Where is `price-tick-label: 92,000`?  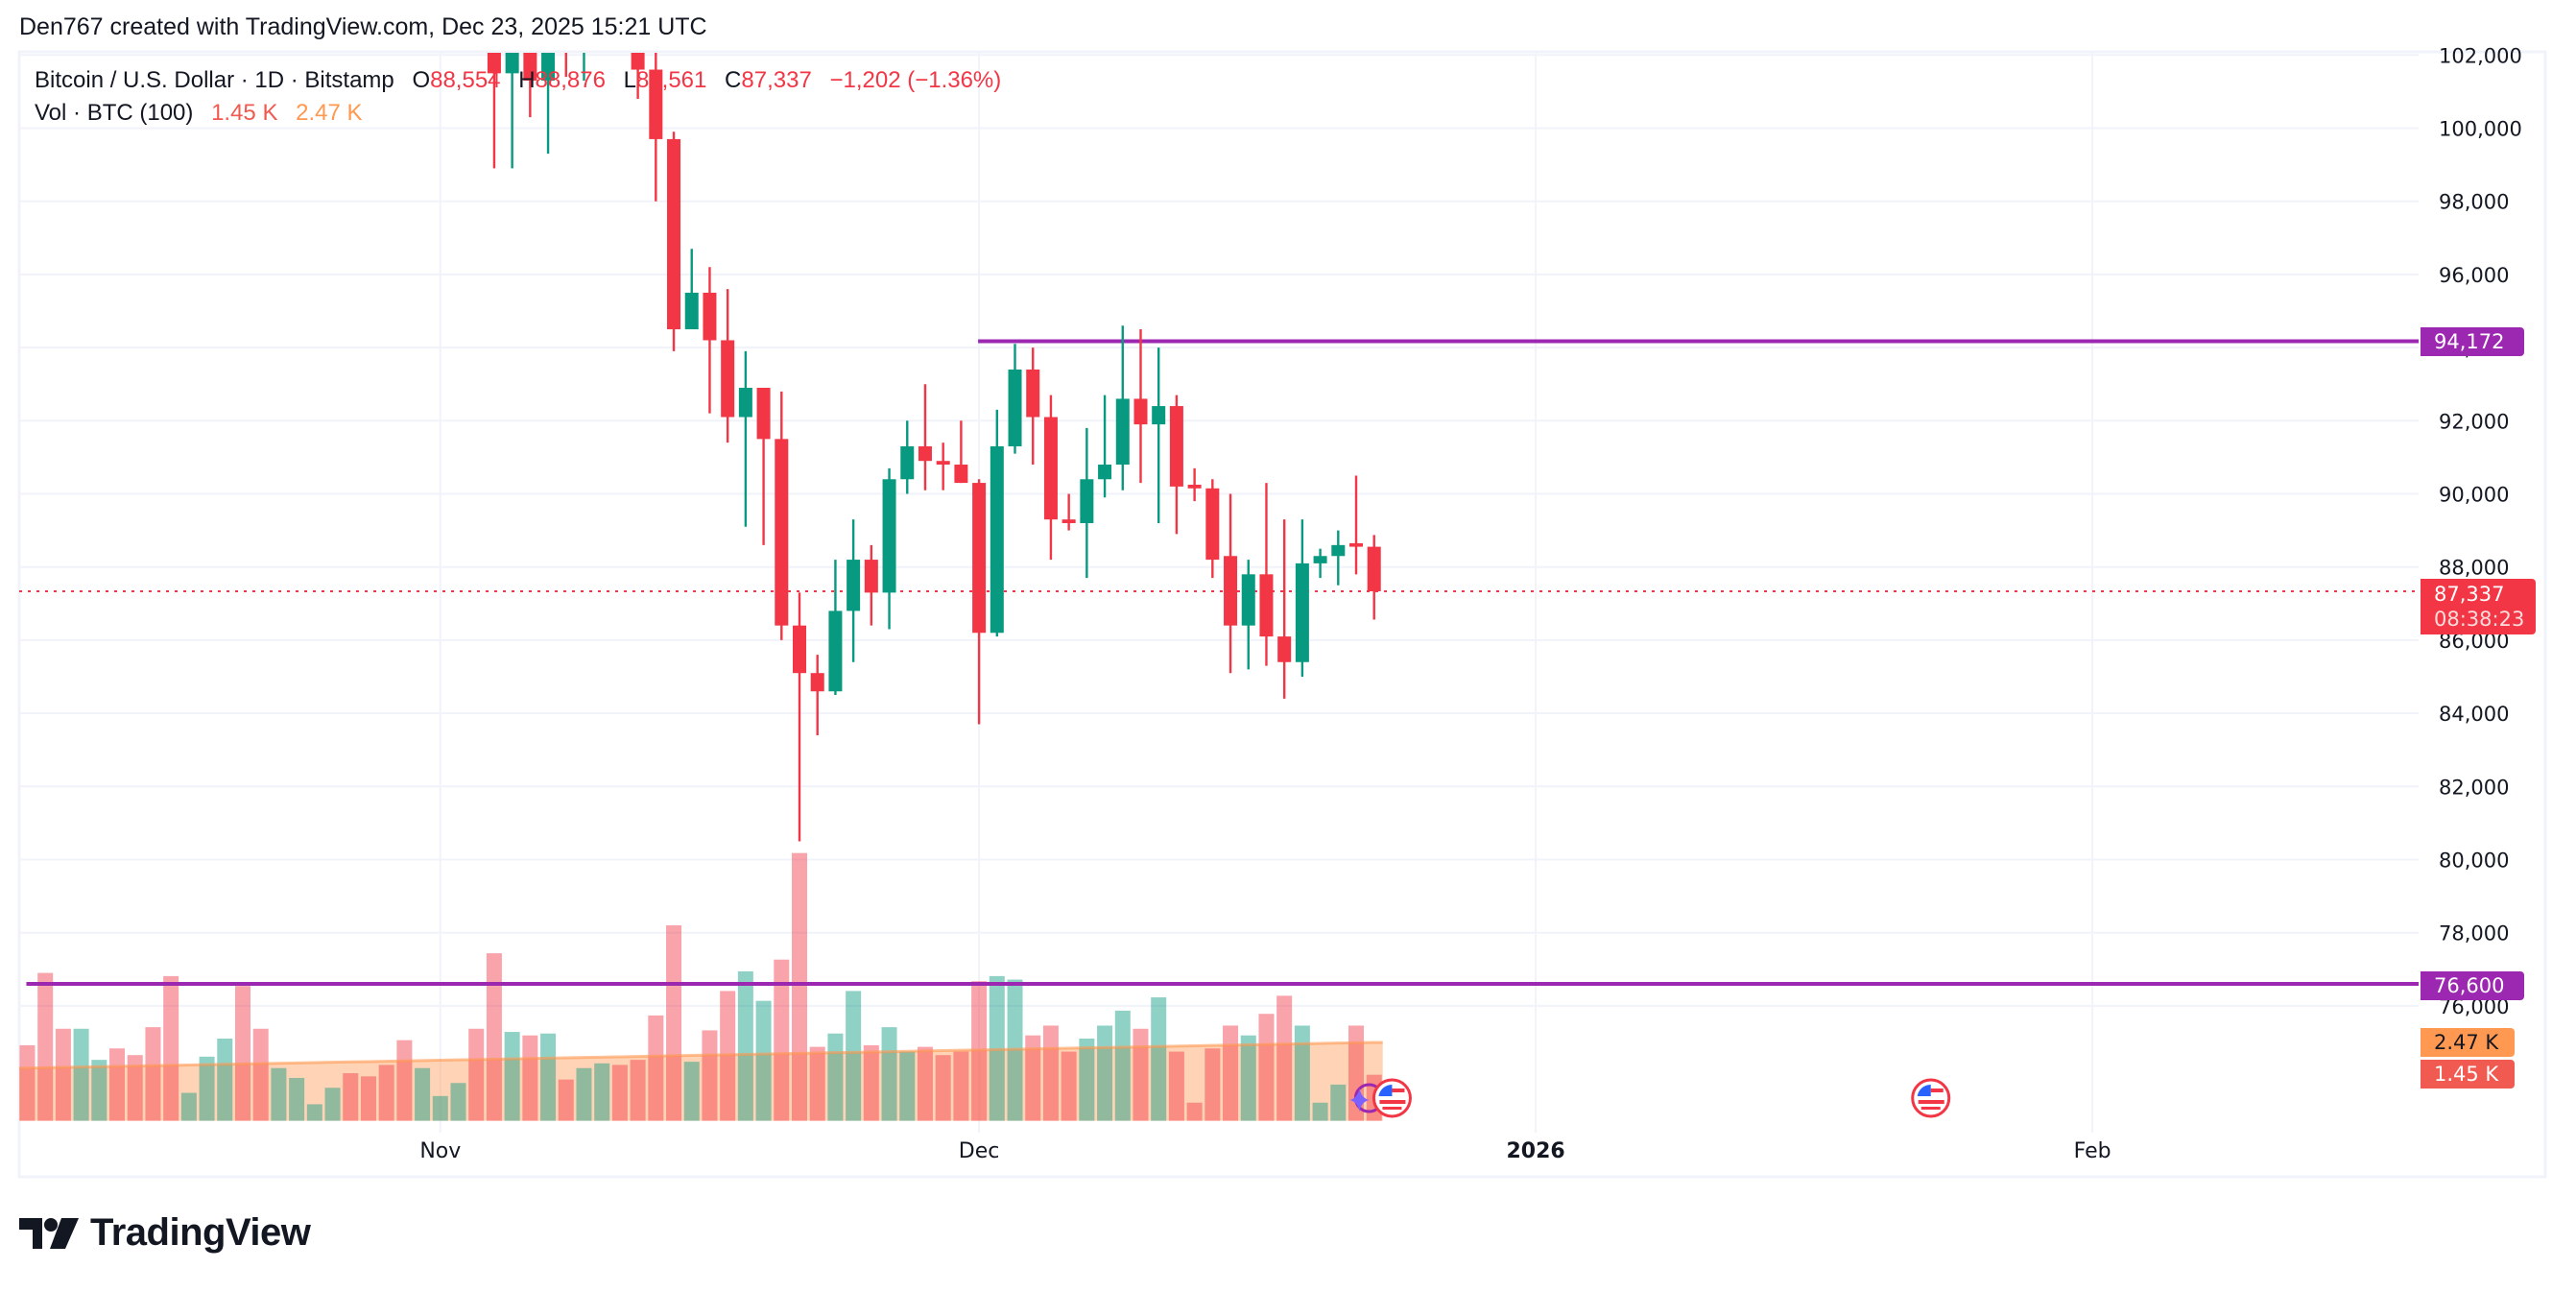 price-tick-label: 92,000 is located at coordinates (2474, 422).